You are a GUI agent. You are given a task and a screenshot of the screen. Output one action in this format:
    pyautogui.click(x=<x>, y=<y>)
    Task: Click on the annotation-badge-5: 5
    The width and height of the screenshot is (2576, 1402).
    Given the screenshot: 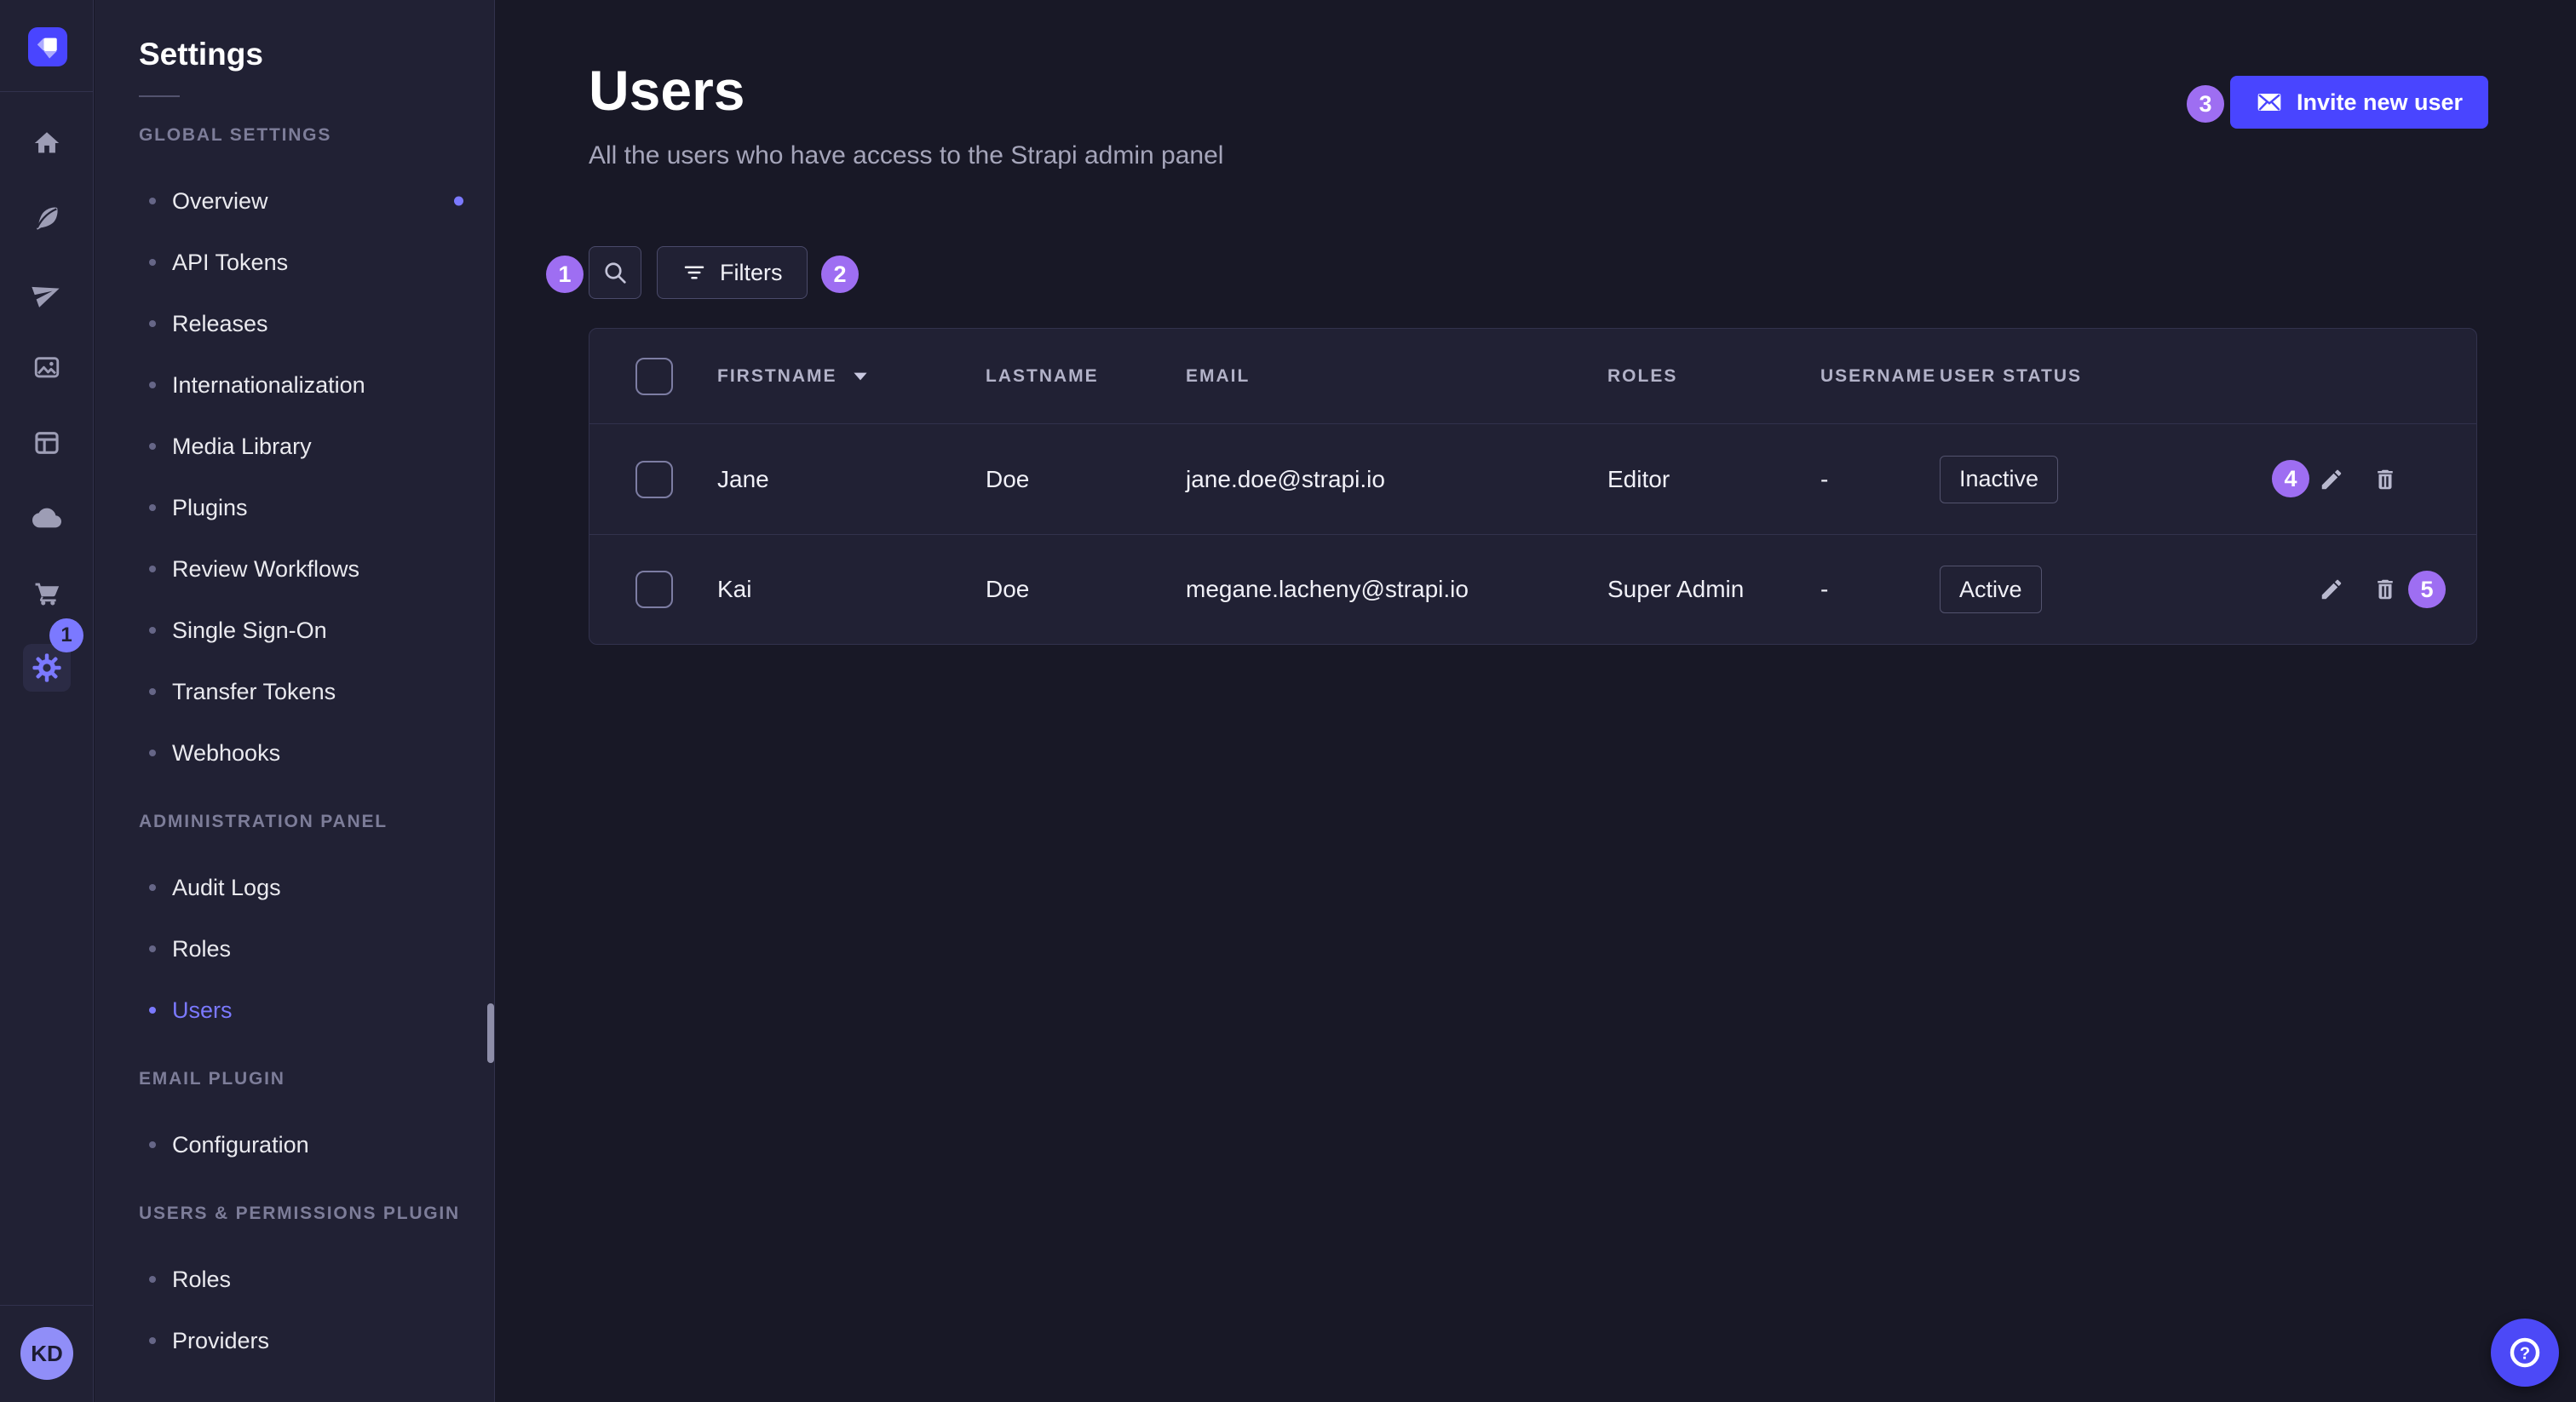 What is the action you would take?
    pyautogui.click(x=2427, y=589)
    